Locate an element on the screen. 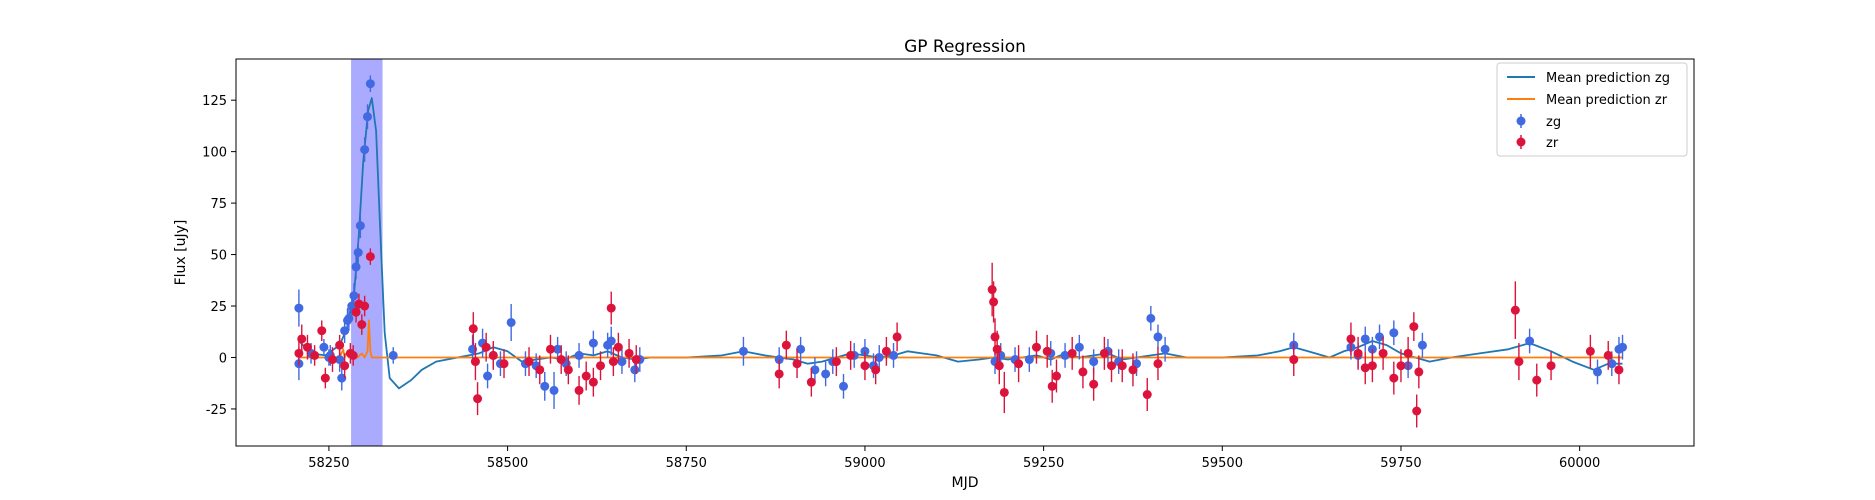 This screenshot has width=1875, height=500. y-axis-label: Flux [uJy] is located at coordinates (181, 253).